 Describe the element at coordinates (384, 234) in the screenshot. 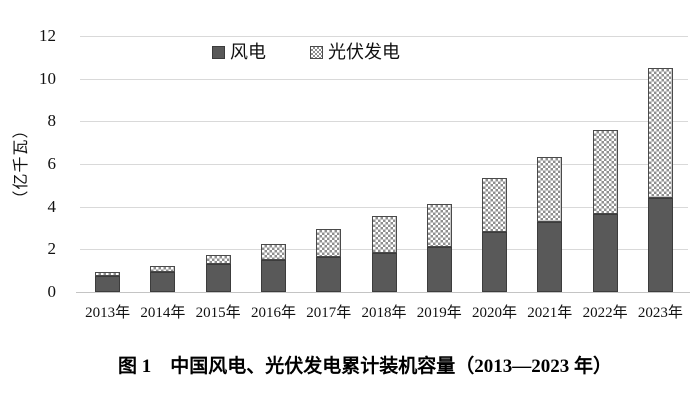

I see `bar-solar-2018年` at that location.